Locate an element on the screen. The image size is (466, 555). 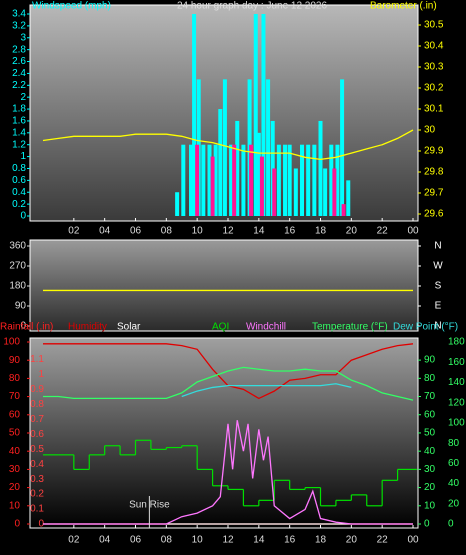
y-tick-label: 1.1 is located at coordinates (37, 359).